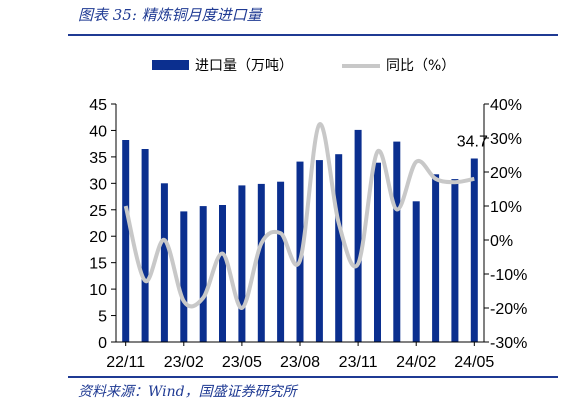 The width and height of the screenshot is (576, 410). Describe the element at coordinates (184, 362) in the screenshot. I see `x-tick-label: 23/02` at that location.